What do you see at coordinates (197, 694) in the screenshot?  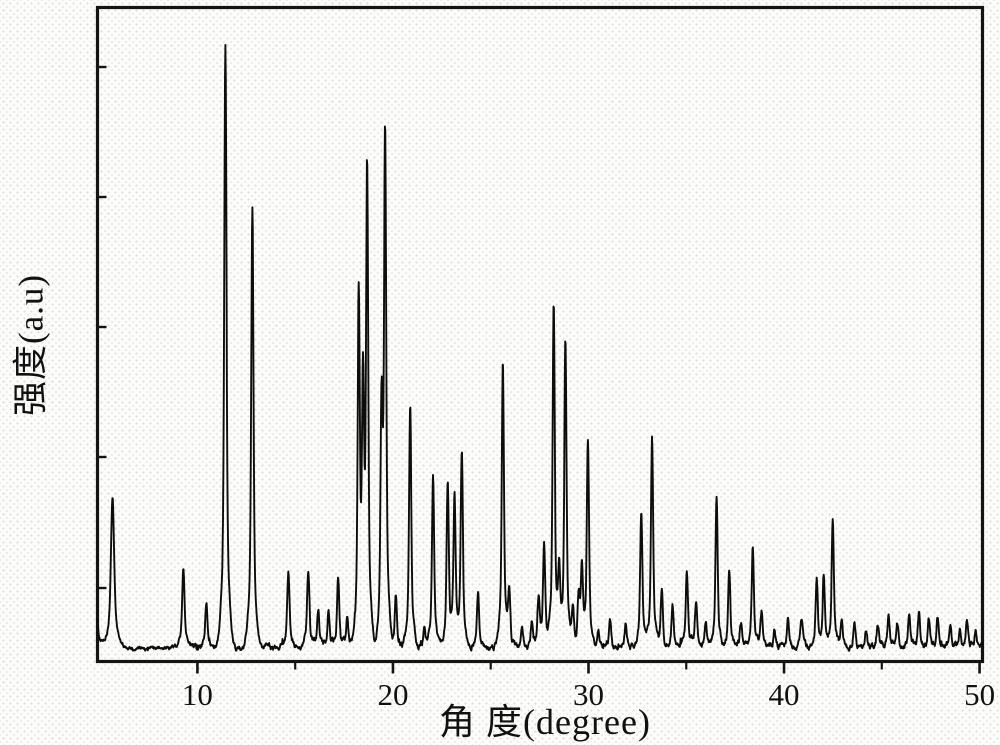 I see `x-tick-label: 10` at bounding box center [197, 694].